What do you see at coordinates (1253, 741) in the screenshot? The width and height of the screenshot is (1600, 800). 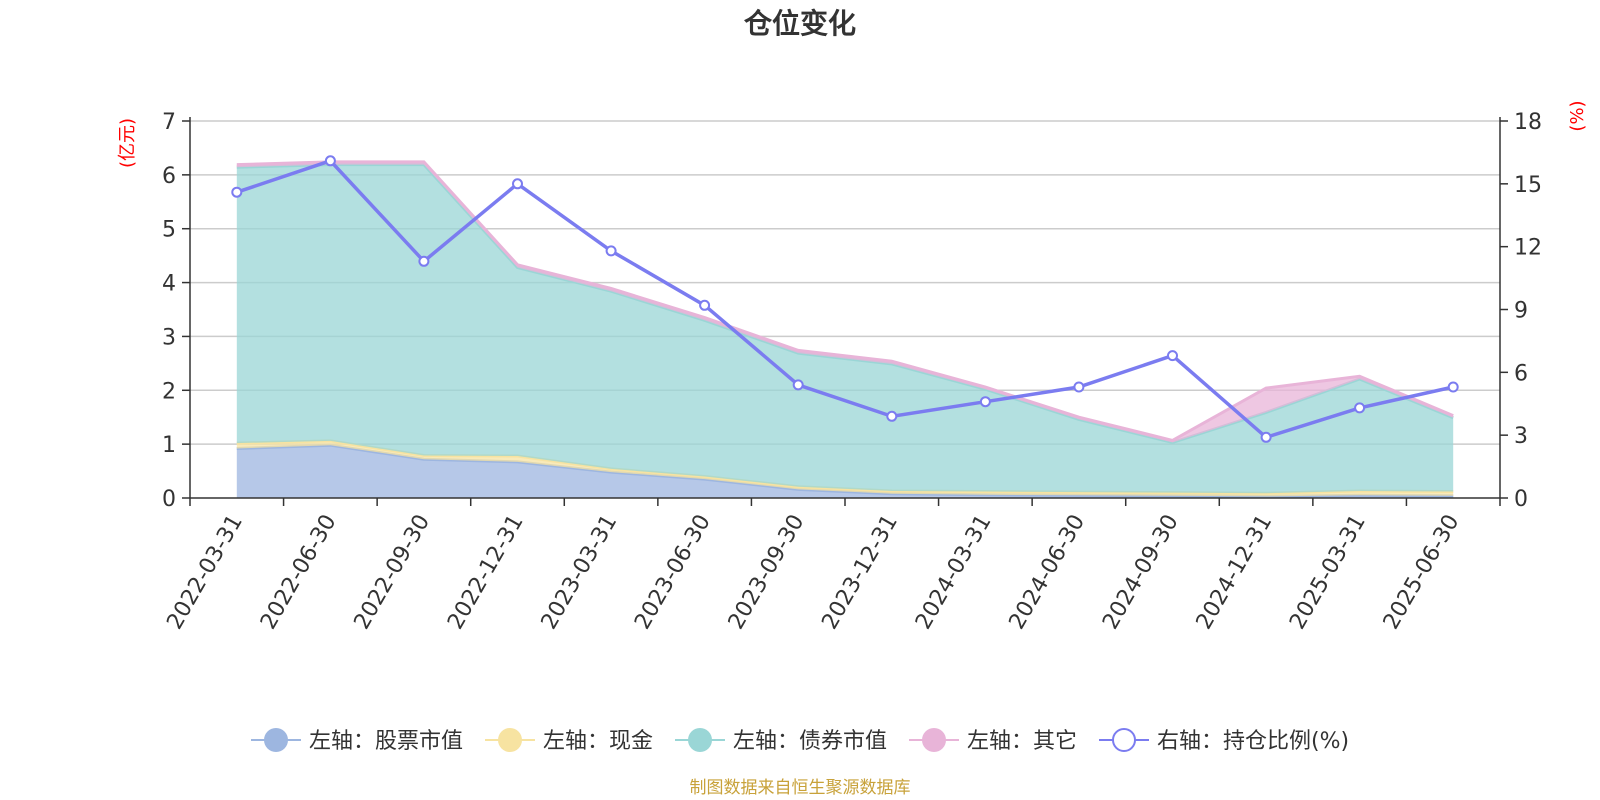 I see `legend-label: 右轴：持仓比例(%)` at bounding box center [1253, 741].